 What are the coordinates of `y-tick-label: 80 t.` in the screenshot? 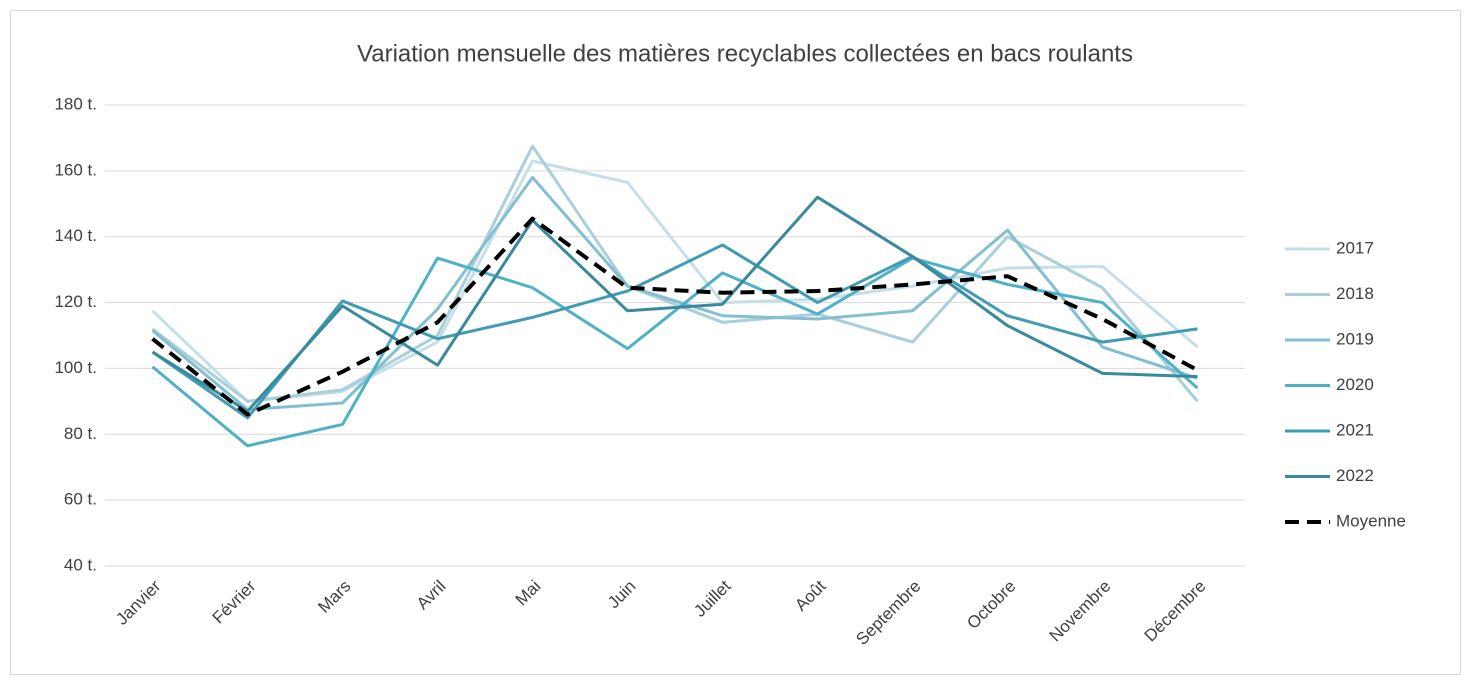 It's located at (80, 433).